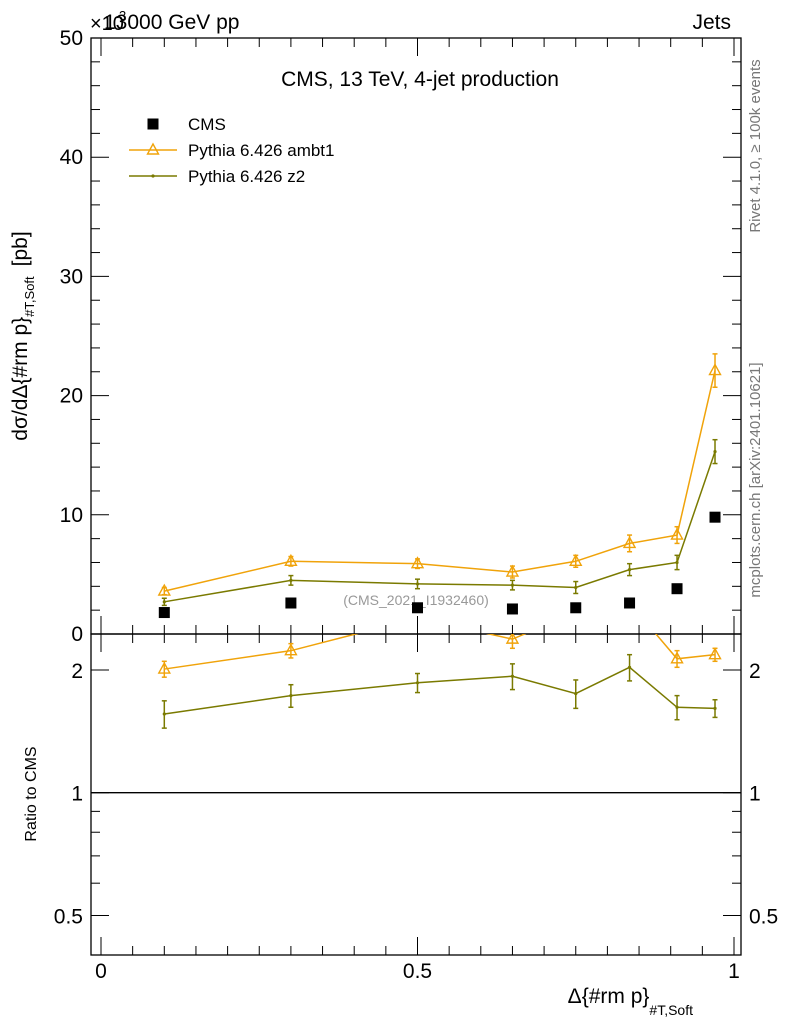  What do you see at coordinates (71, 38) in the screenshot?
I see `y-tick-label: 50` at bounding box center [71, 38].